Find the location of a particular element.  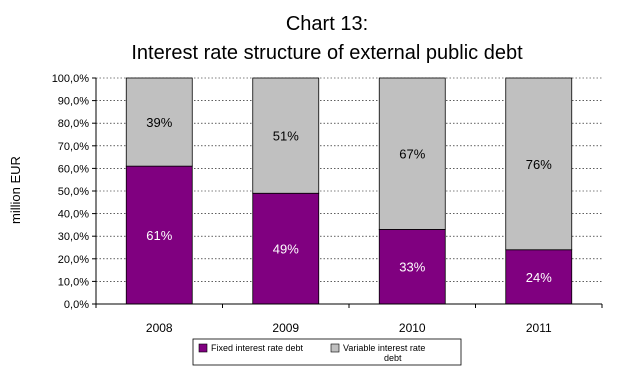

legend-swatch-fixed is located at coordinates (203, 348).